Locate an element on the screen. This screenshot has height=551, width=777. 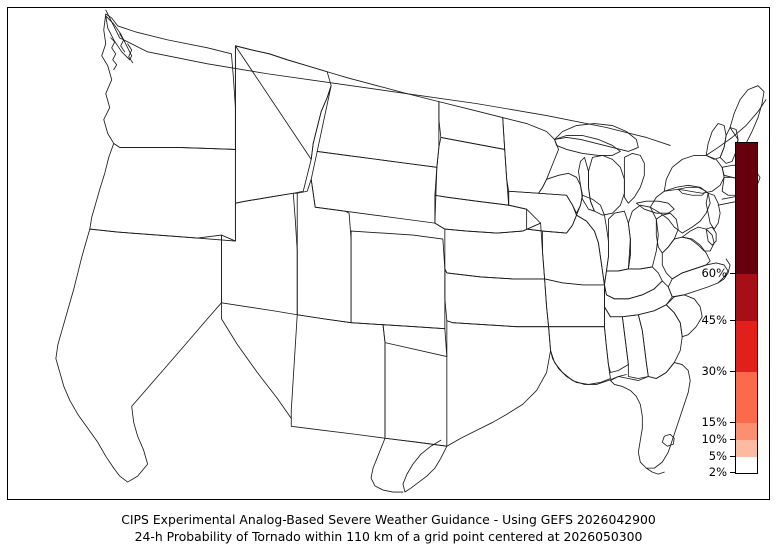
colorbar-band-2to5 is located at coordinates (746, 465).